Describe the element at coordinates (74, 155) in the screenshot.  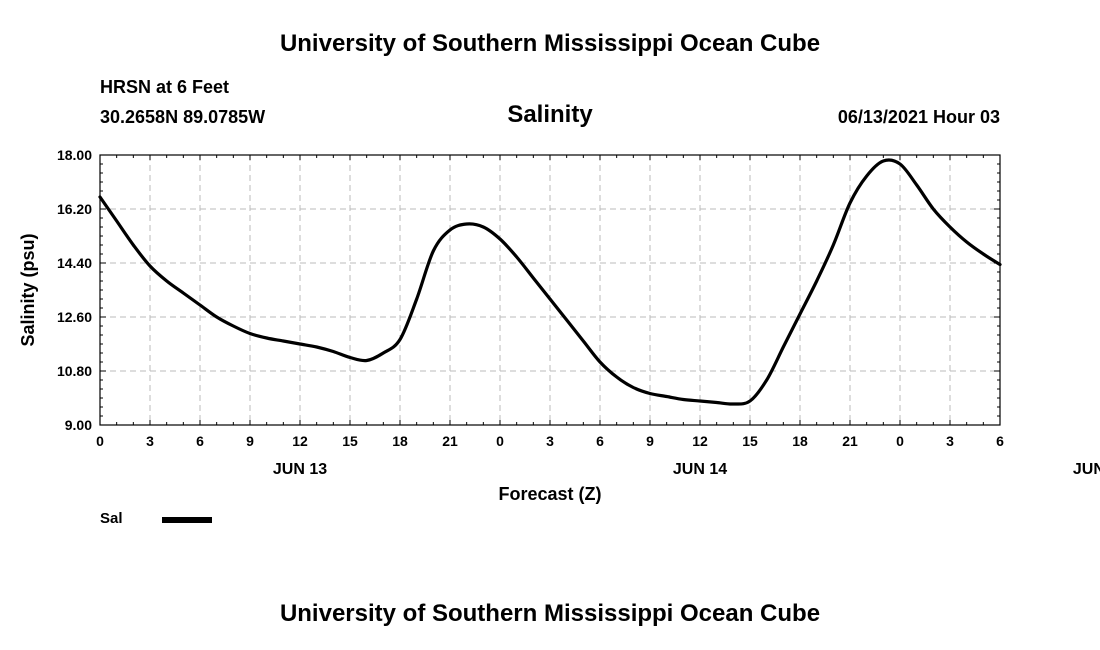
I see `y-tick-label: 18.00` at that location.